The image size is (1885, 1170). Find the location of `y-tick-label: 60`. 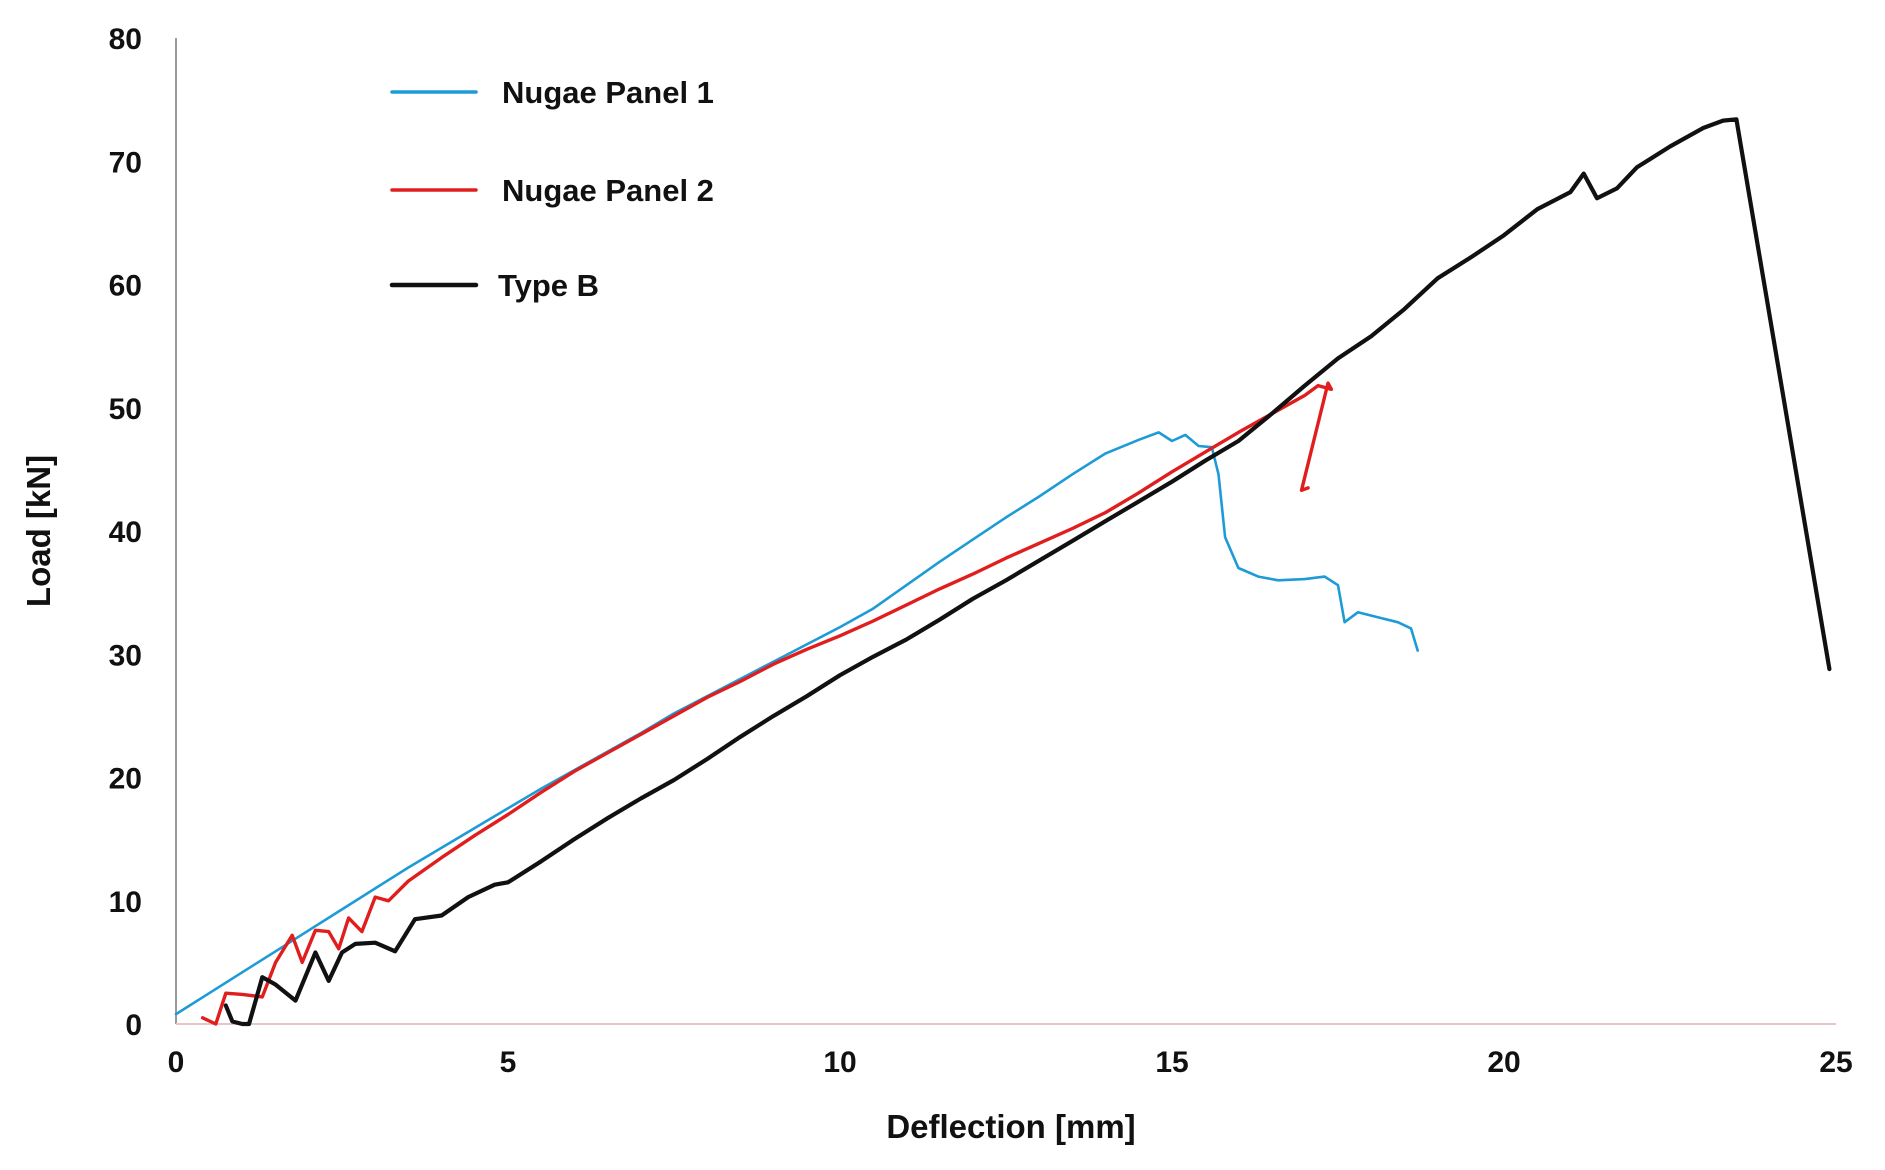

y-tick-label: 60 is located at coordinates (125, 286).